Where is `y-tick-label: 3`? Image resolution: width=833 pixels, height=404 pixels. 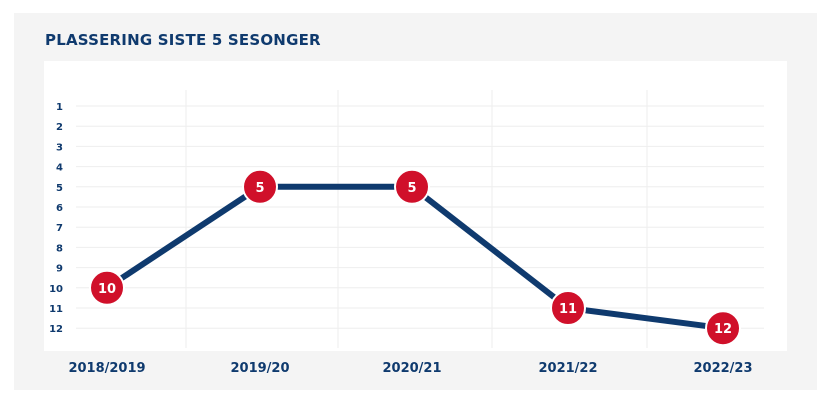
y-tick-label: 3 is located at coordinates (59, 147).